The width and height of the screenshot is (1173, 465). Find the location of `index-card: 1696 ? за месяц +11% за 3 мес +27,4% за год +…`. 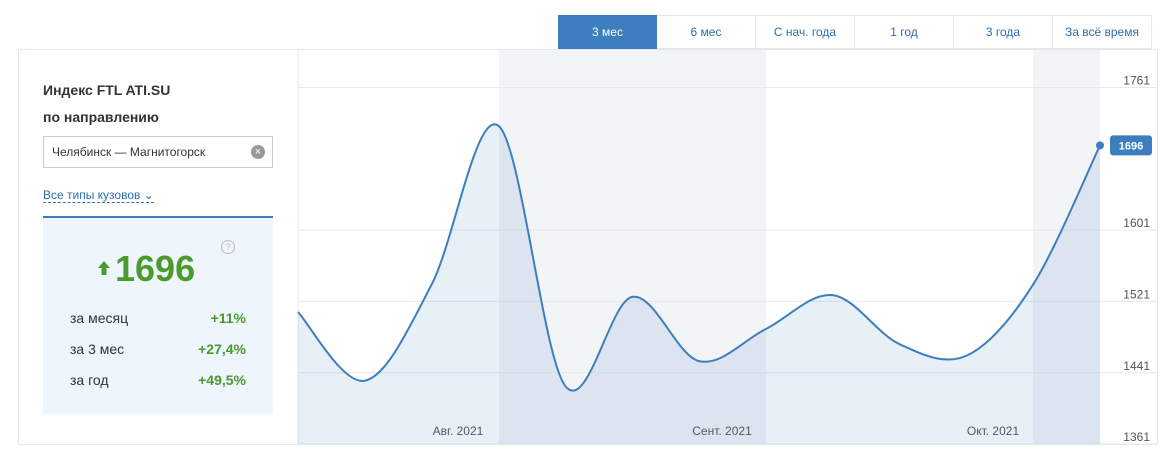

index-card: 1696 ? за месяц +11% за 3 мес +27,4% за год +… is located at coordinates (158, 315).